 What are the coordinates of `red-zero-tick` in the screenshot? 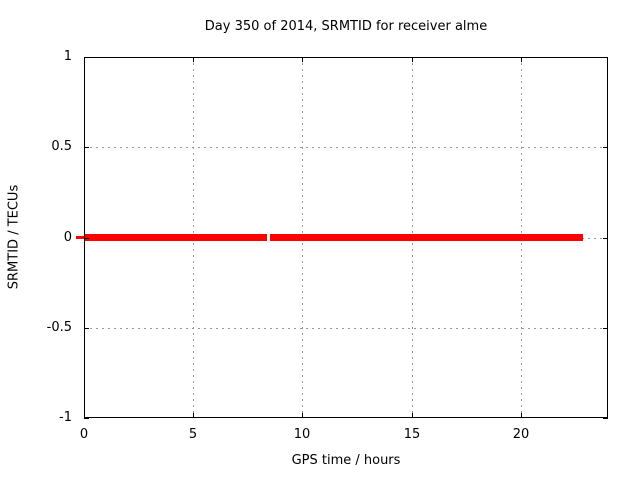 It's located at (80, 237).